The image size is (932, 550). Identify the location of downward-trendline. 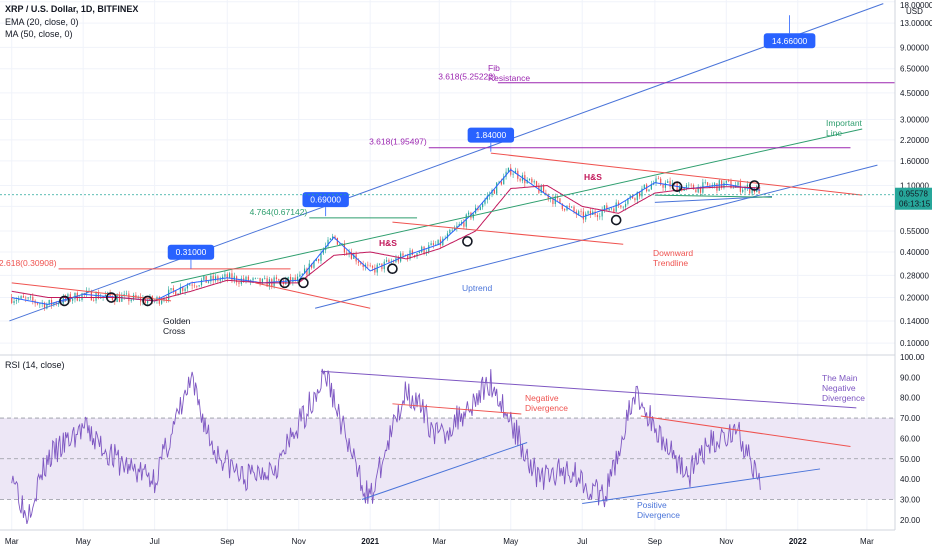
(676, 174).